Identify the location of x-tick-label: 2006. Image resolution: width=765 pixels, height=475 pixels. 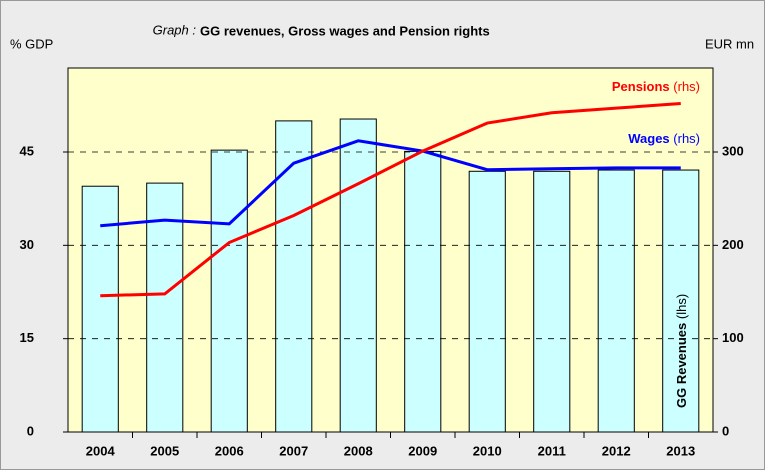
(229, 450).